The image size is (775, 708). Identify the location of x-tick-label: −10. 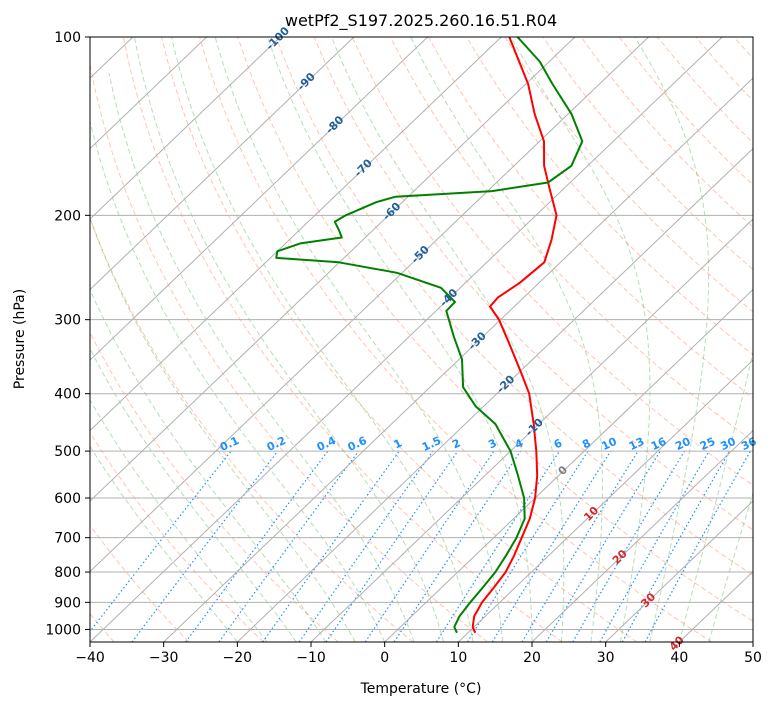
(311, 658).